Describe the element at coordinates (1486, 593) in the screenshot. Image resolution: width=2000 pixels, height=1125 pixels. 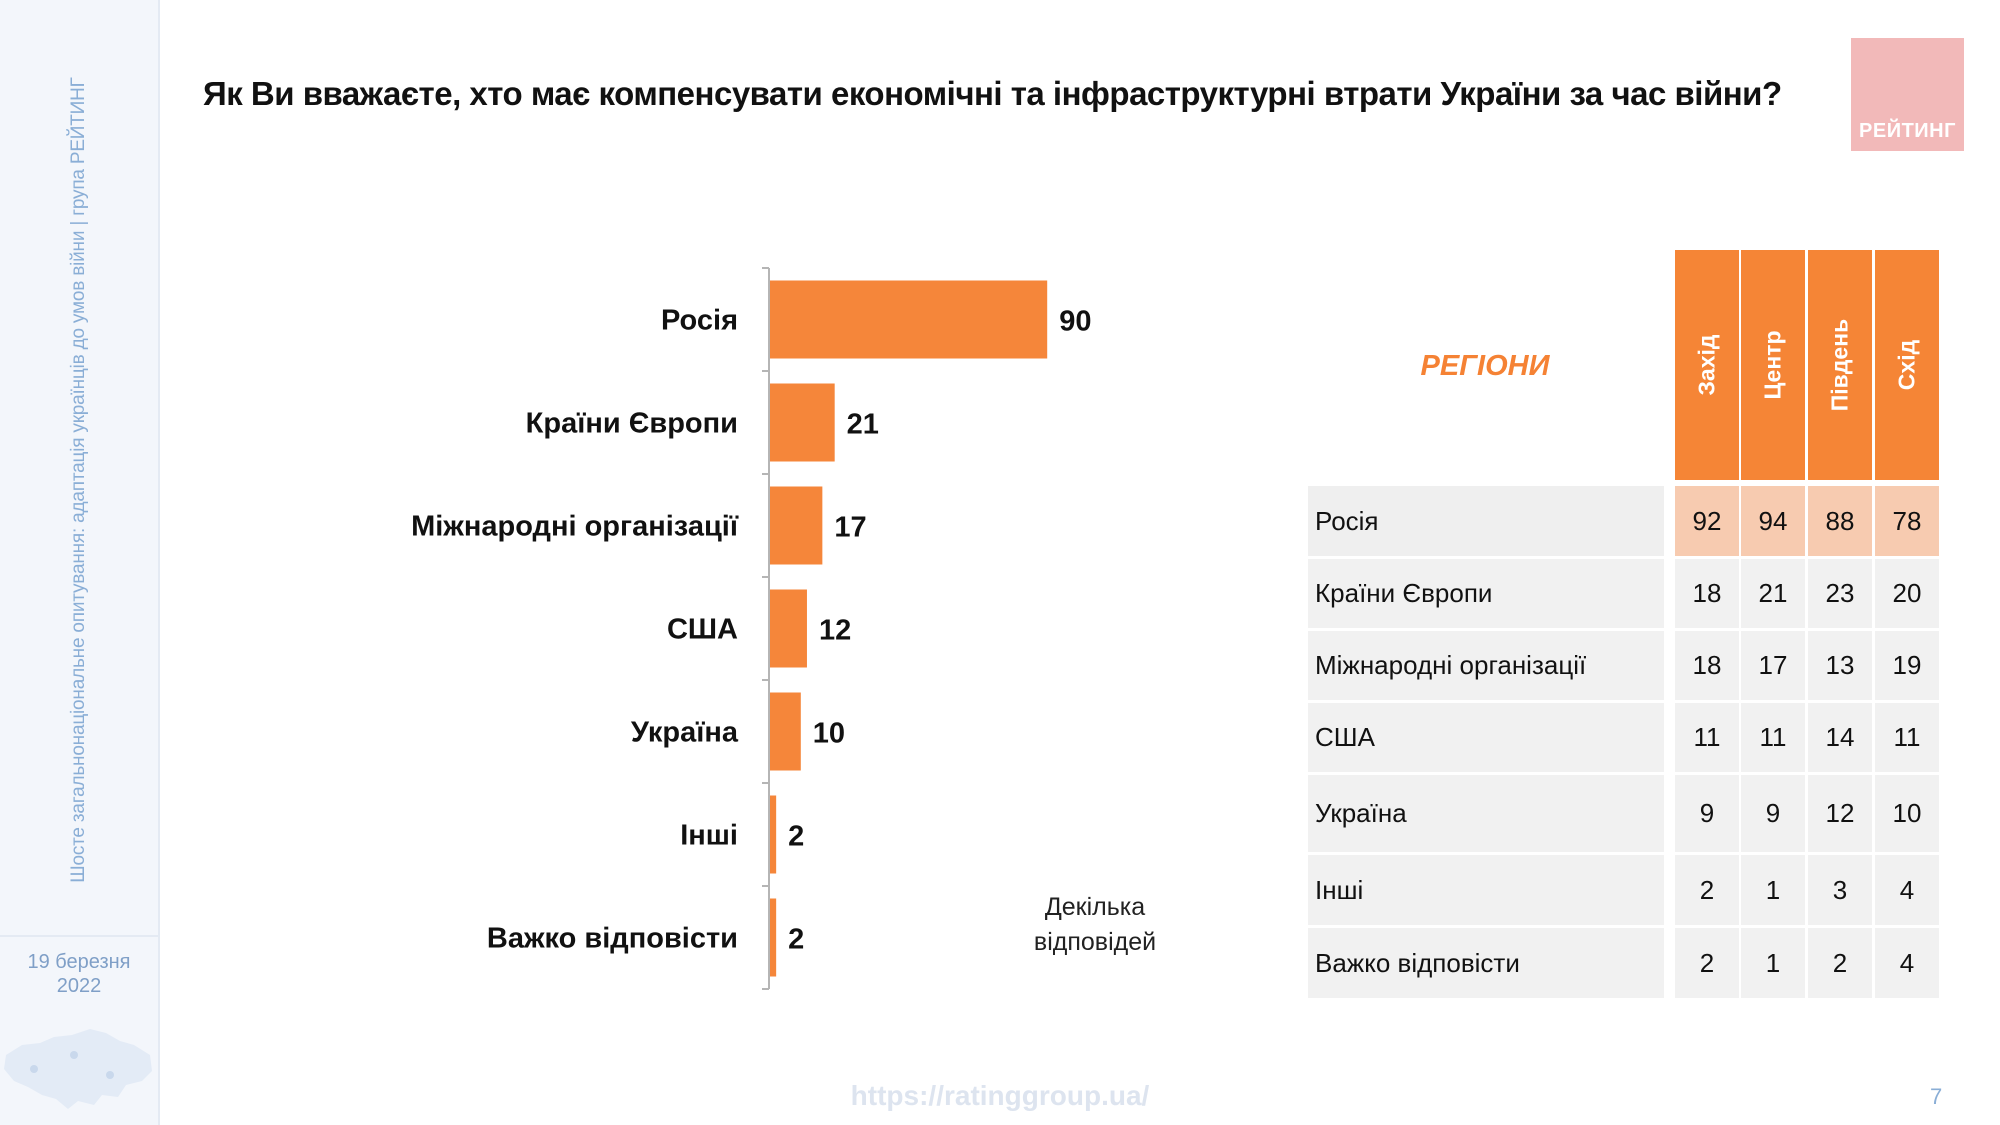
I see `row-label: Країни Європи` at that location.